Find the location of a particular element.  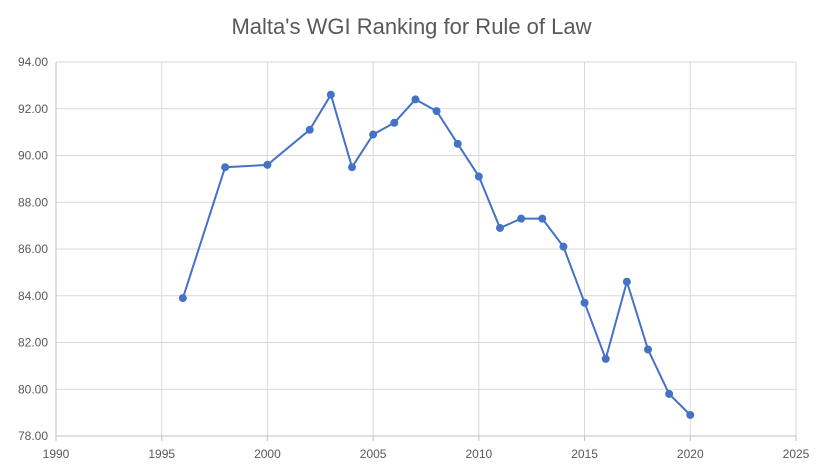

y-tick-label: 86.00 is located at coordinates (33, 249).